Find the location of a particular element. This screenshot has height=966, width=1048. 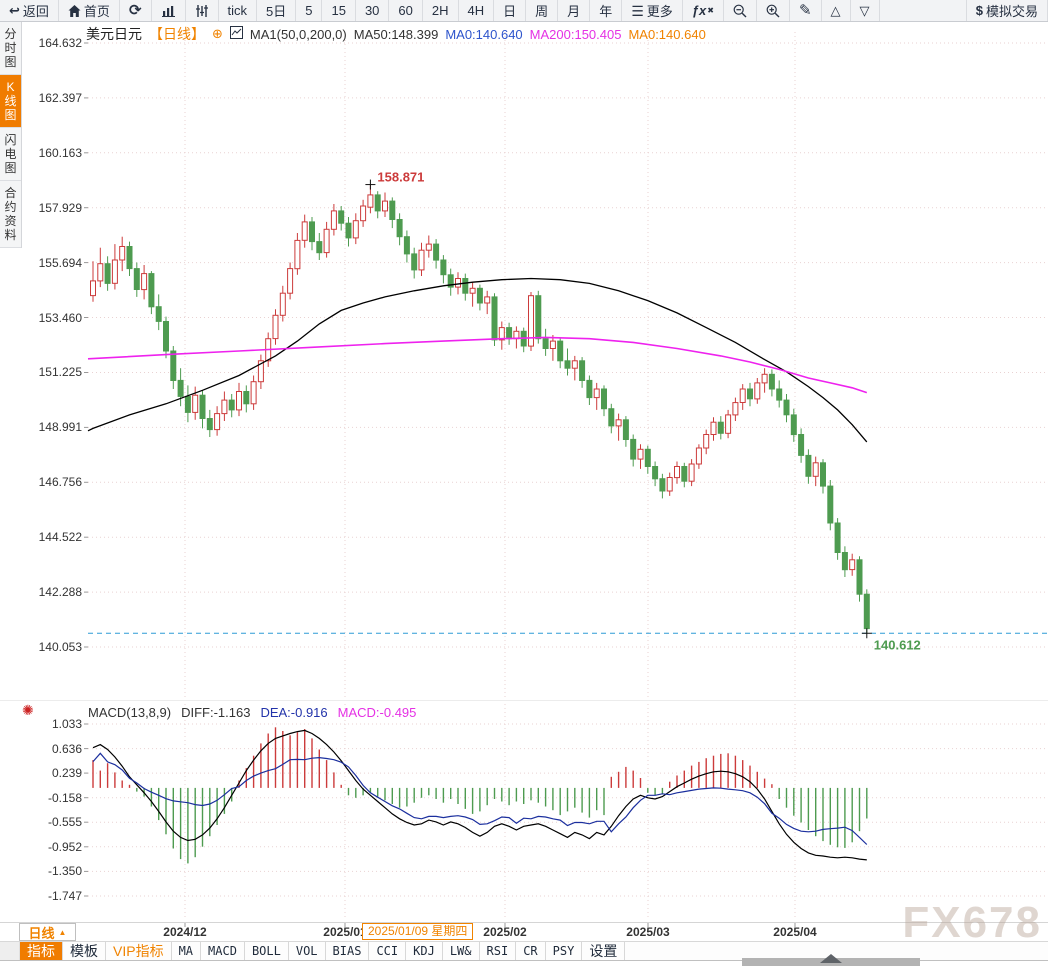

macd-diff-value: DIFF:-1.163 is located at coordinates (216, 712).